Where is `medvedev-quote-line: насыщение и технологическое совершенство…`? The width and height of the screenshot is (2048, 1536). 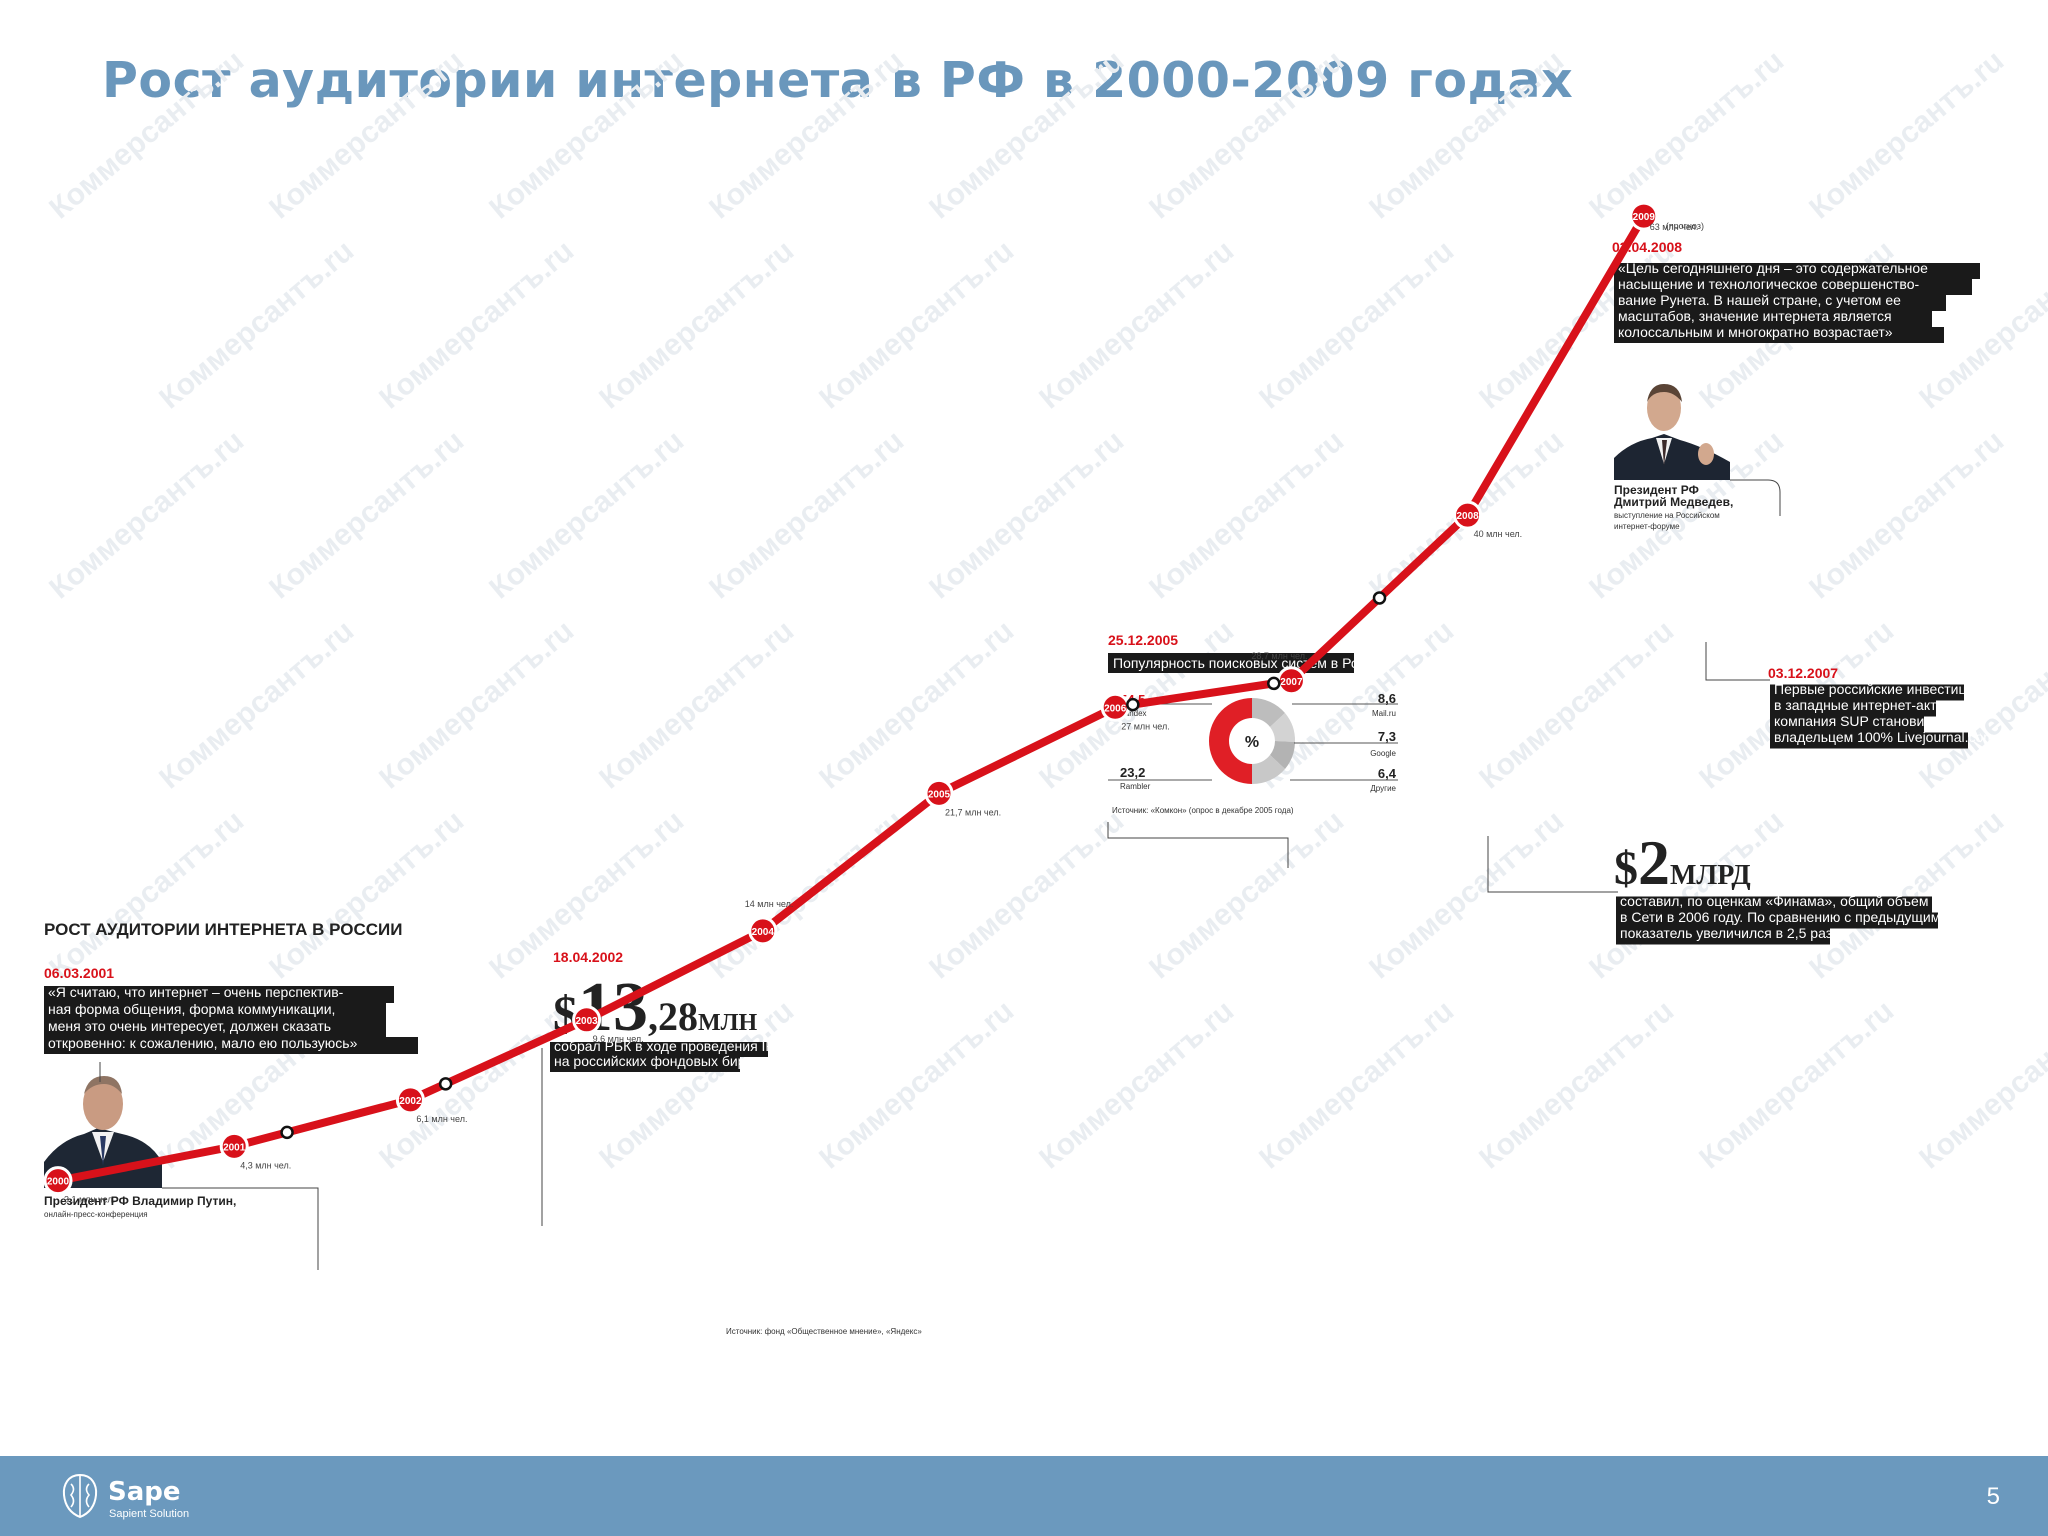 medvedev-quote-line: насыщение и технологическое совершенство… is located at coordinates (1768, 284).